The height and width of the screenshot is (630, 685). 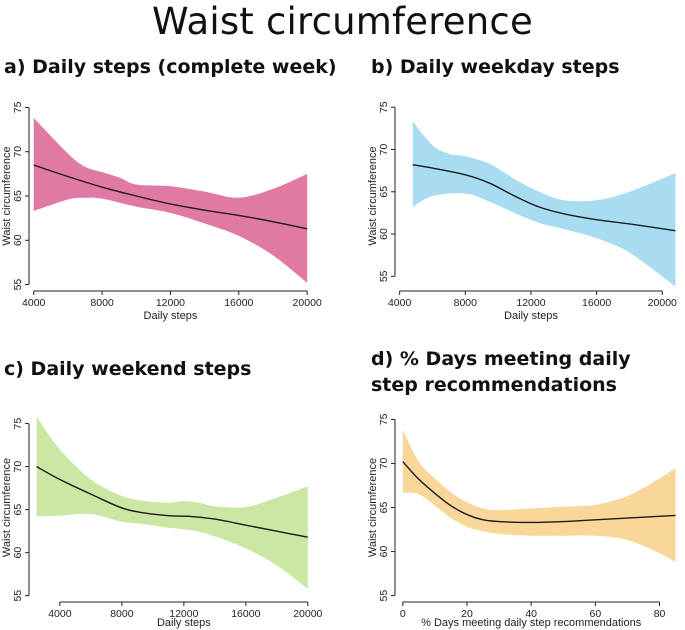 I want to click on panel-c-title: c) Daily weekend steps, so click(x=128, y=369).